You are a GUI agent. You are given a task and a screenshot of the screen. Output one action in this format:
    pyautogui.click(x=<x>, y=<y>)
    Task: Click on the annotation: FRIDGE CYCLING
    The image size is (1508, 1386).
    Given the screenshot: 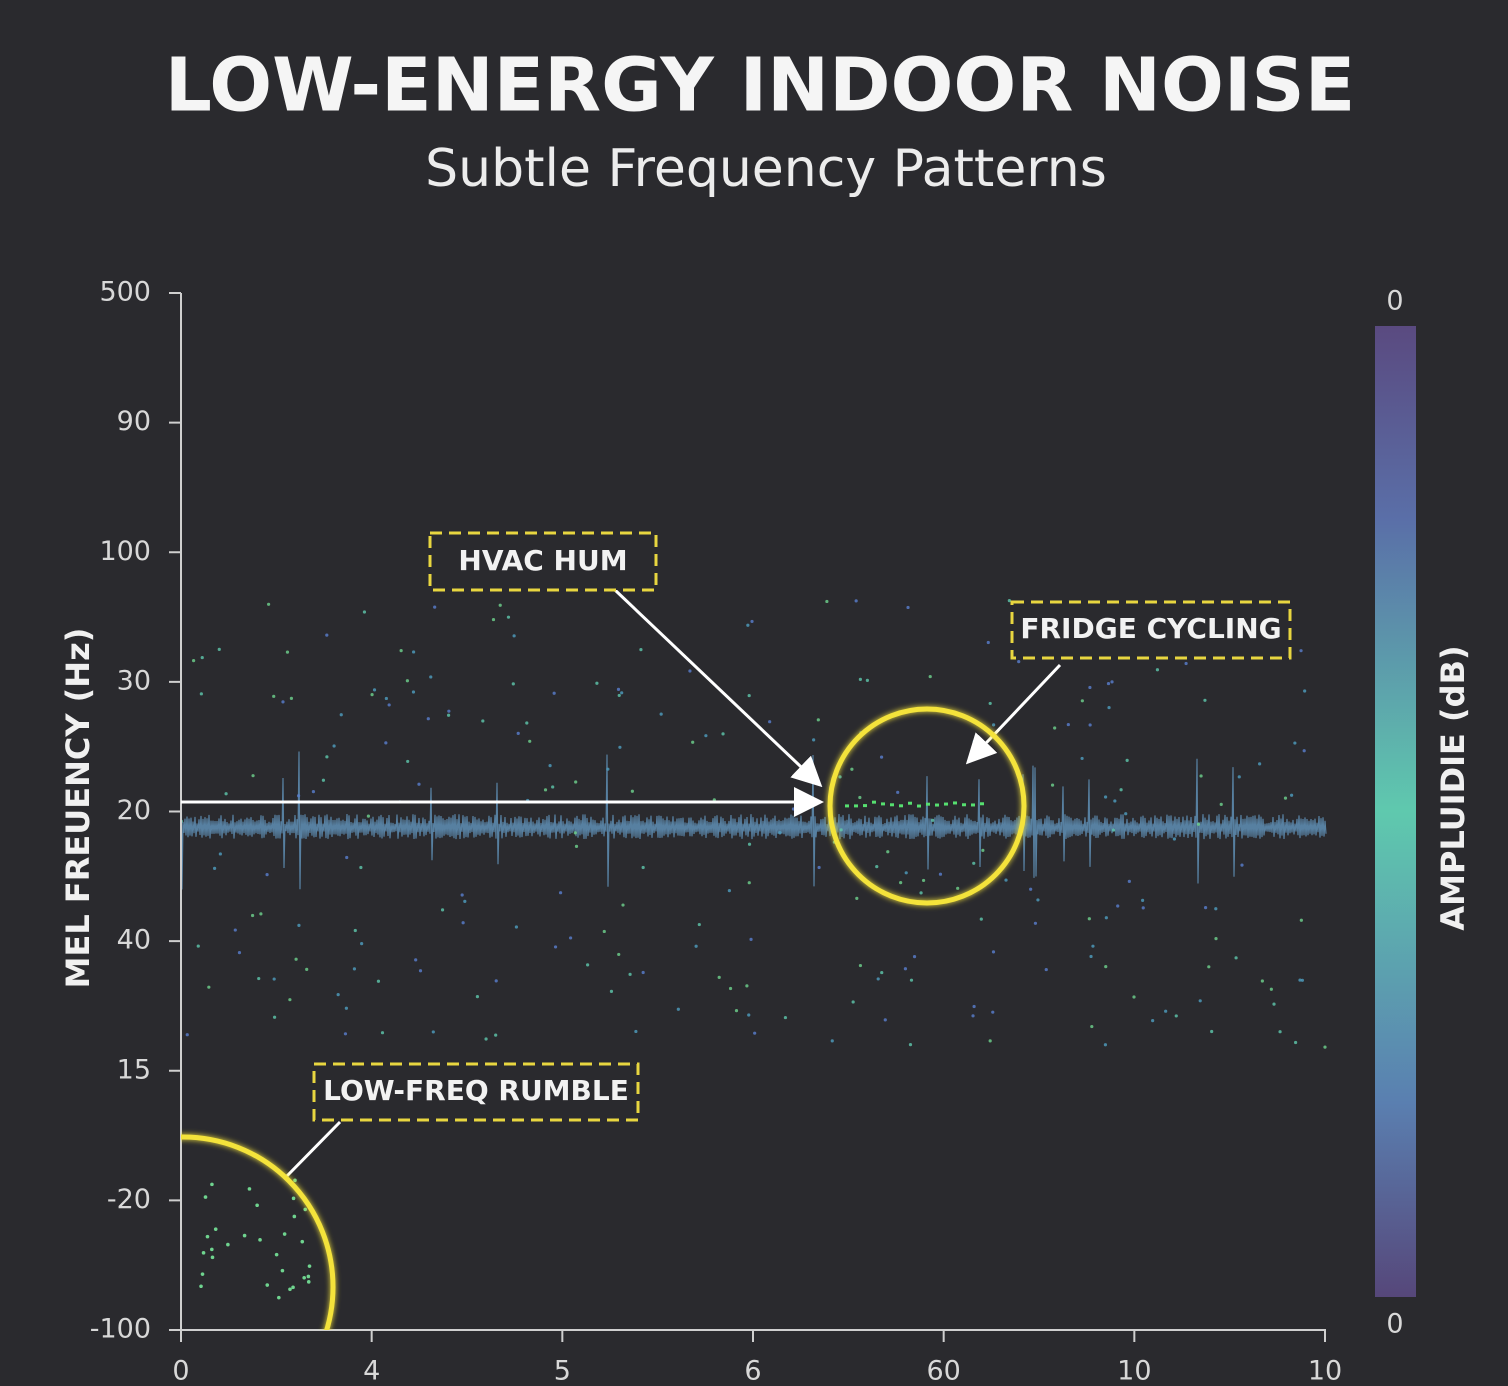 What is the action you would take?
    pyautogui.click(x=1150, y=628)
    